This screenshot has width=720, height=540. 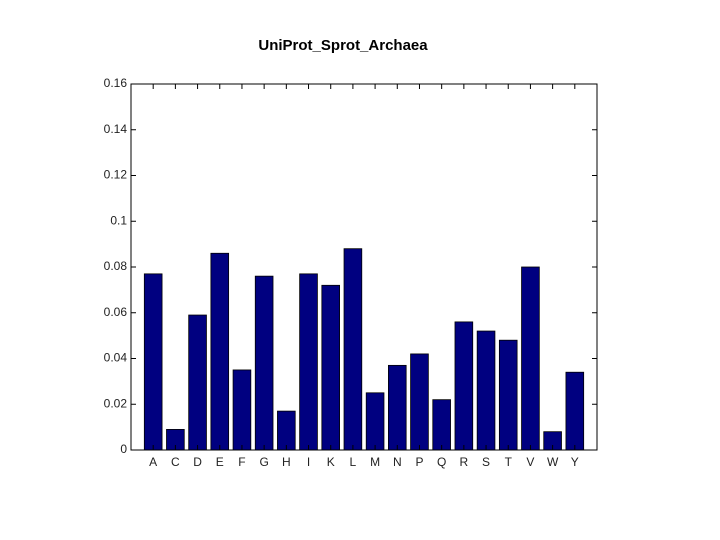 What do you see at coordinates (343, 45) in the screenshot?
I see `chart-title: UniProt_Sprot_Archaea` at bounding box center [343, 45].